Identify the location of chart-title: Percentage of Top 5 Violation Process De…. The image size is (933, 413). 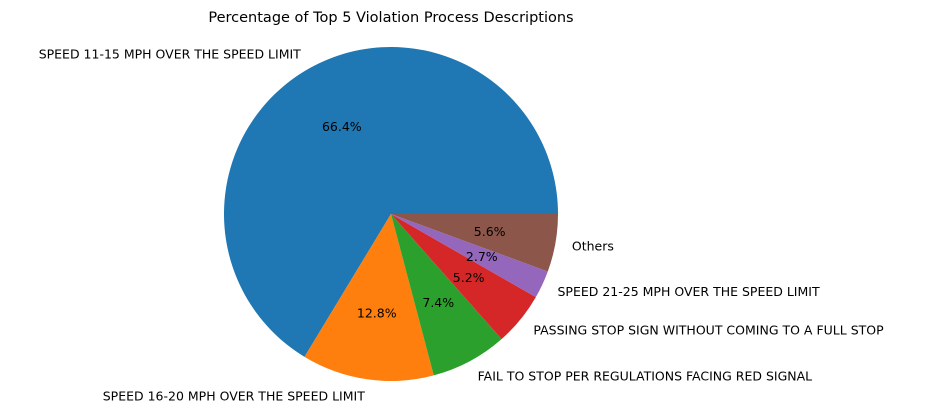
(390, 18).